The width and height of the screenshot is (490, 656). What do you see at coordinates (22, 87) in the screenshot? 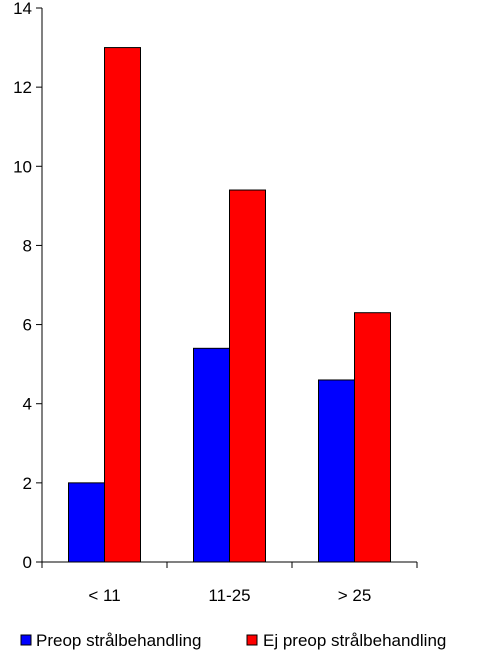
I see `y-tick-label-12: 12` at bounding box center [22, 87].